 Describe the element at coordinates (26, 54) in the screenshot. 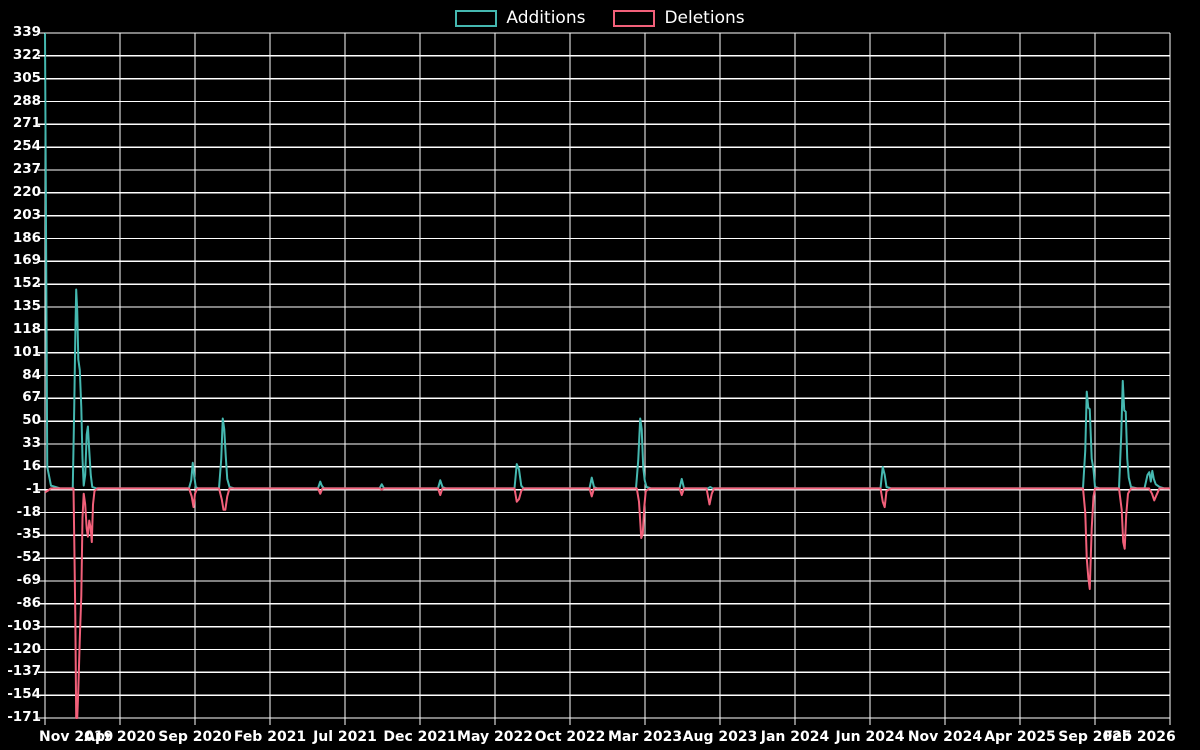

I see `y-axis-tick-label: 322` at that location.